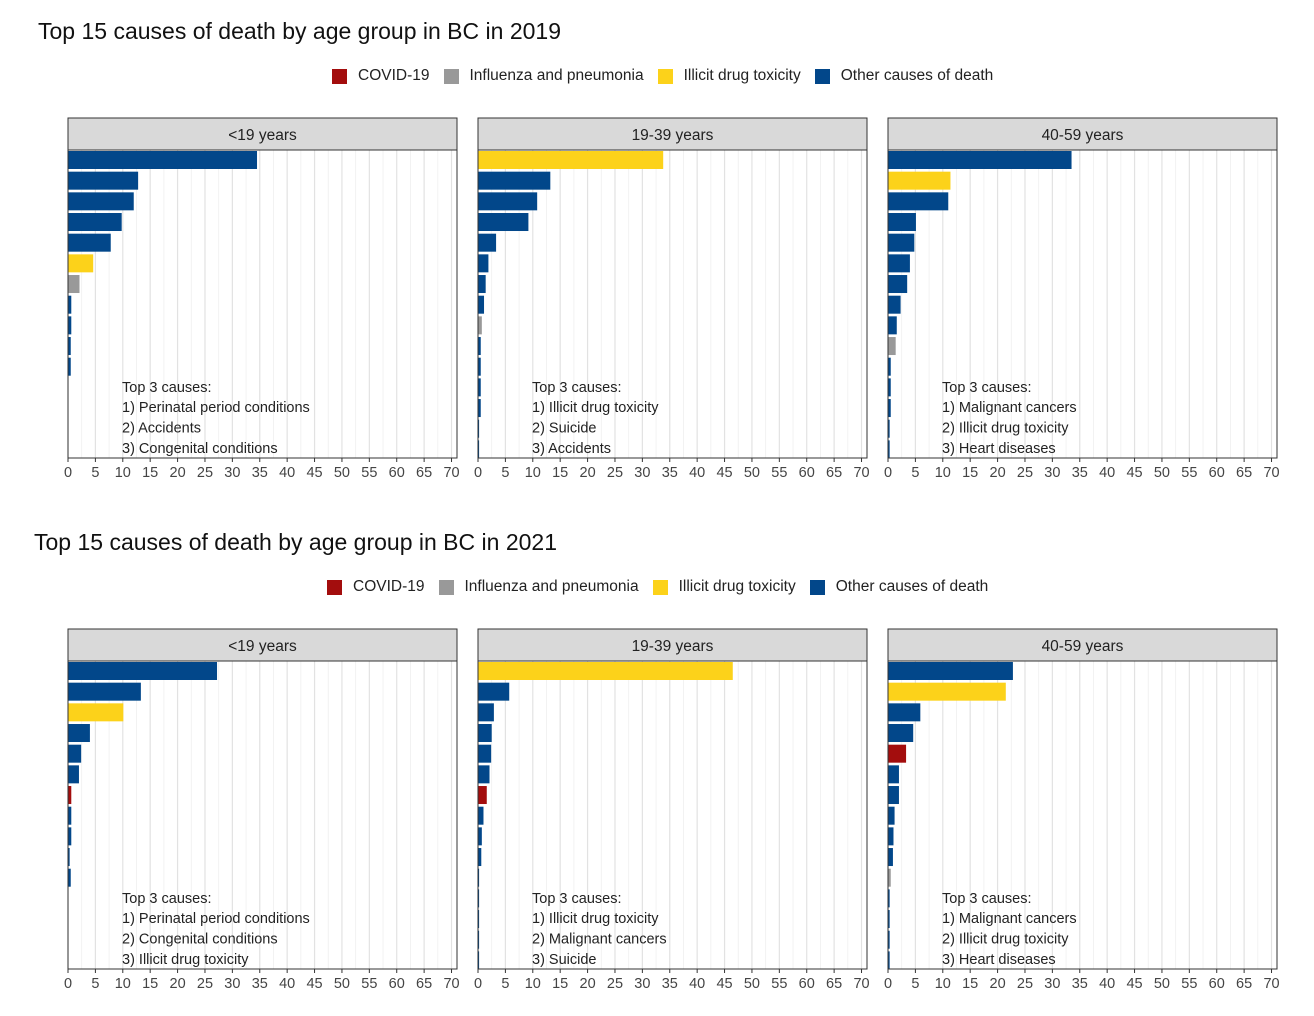 This screenshot has width=1314, height=1016. What do you see at coordinates (1005, 940) in the screenshot?
I see `note-line: 2) Illicit drug toxicity` at bounding box center [1005, 940].